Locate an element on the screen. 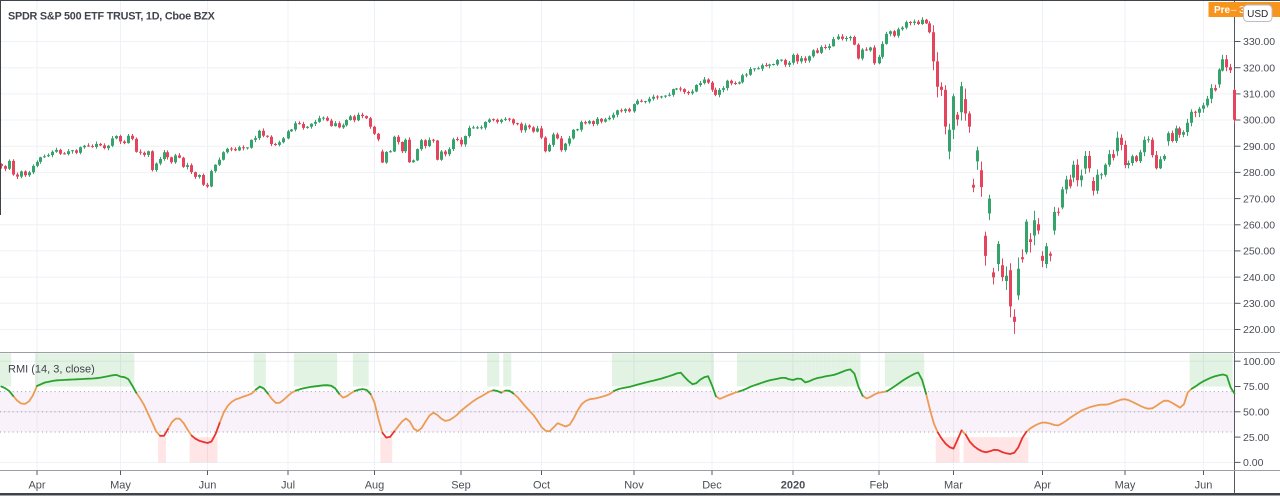 This screenshot has height=496, width=1280. svg-text: Sep is located at coordinates (461, 486).